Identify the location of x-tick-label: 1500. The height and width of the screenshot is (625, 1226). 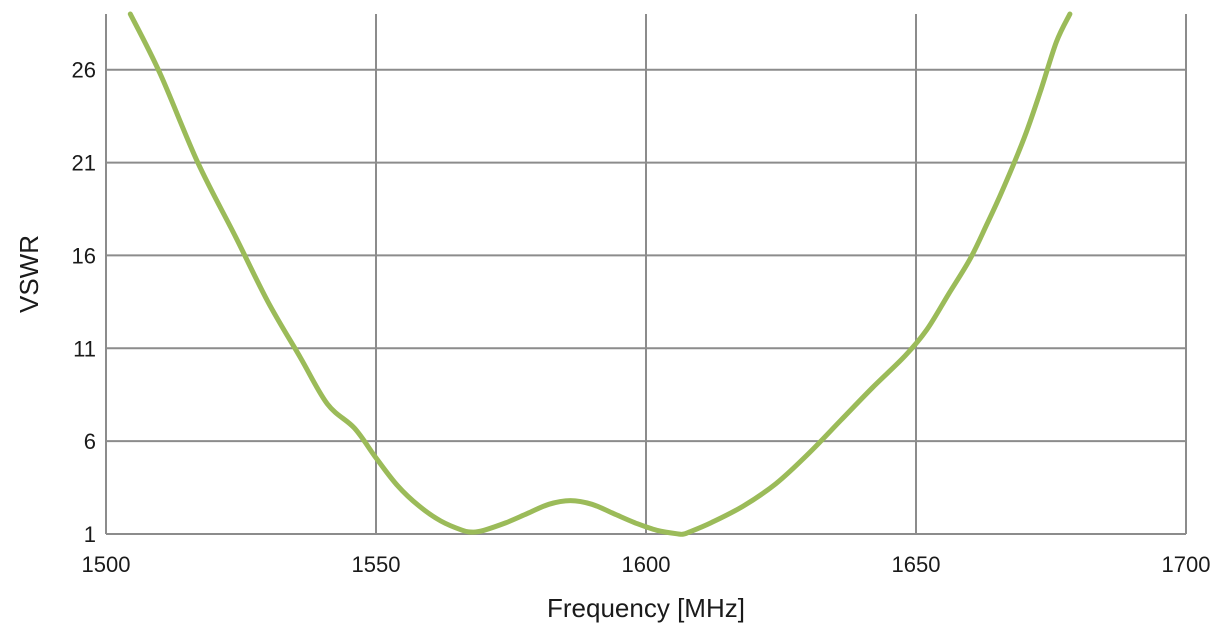
(106, 564).